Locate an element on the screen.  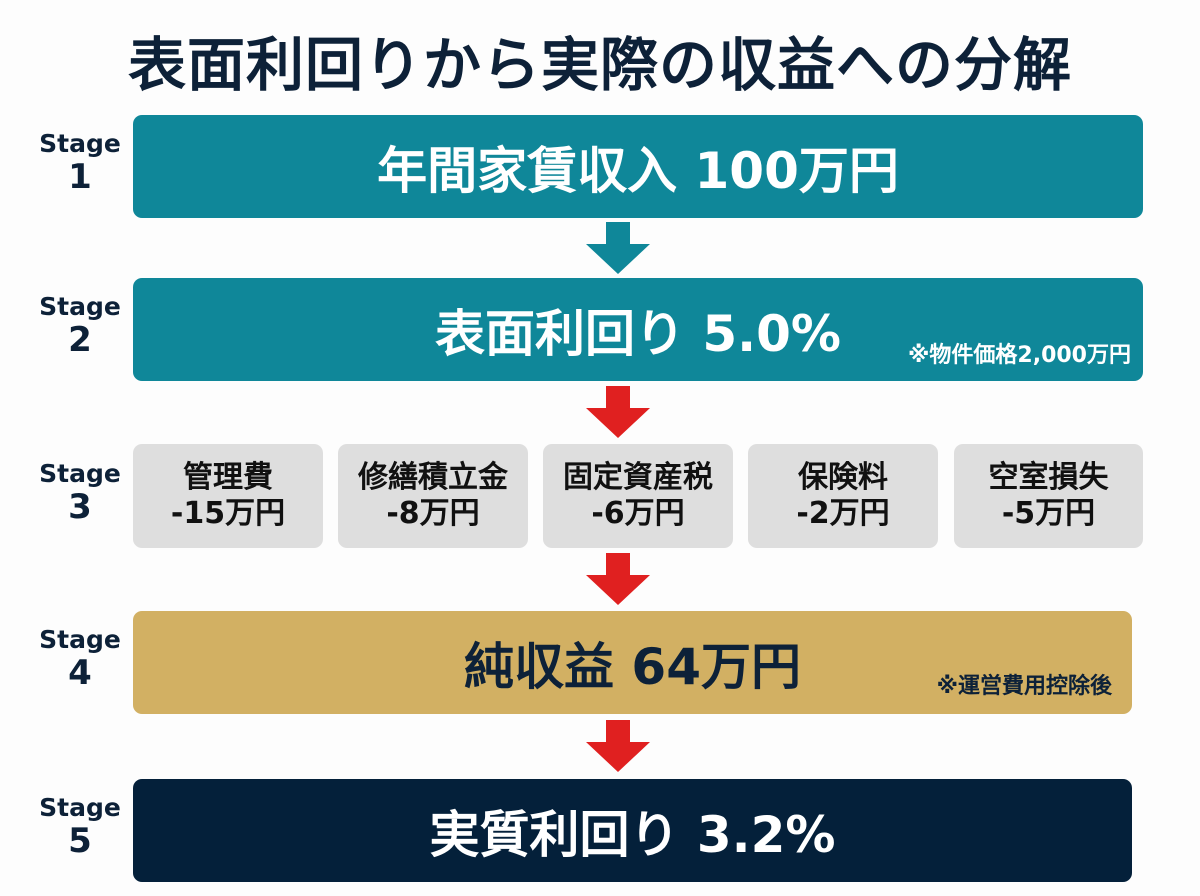
cost-label: 固定資産税 is located at coordinates (638, 477).